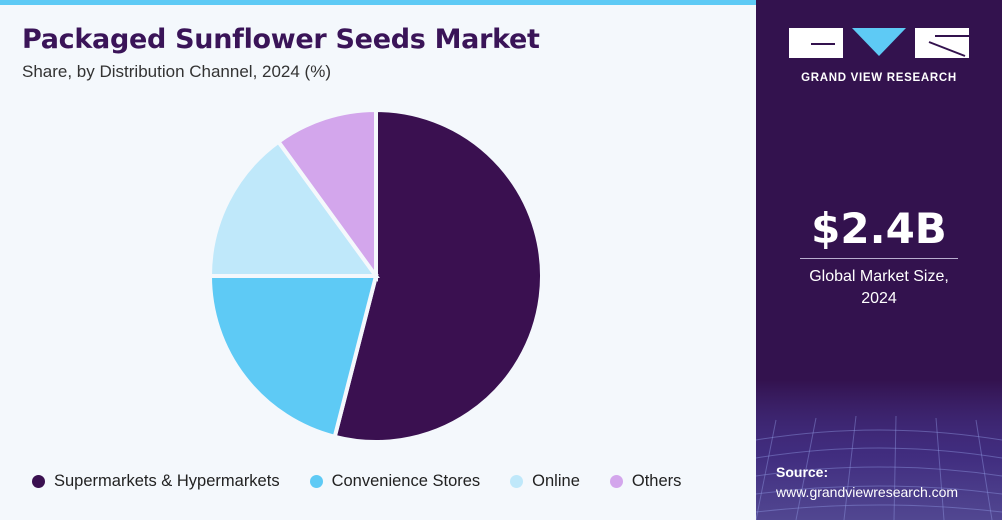 The width and height of the screenshot is (1002, 520). I want to click on source-url: www.grandviewresearch.com, so click(867, 492).